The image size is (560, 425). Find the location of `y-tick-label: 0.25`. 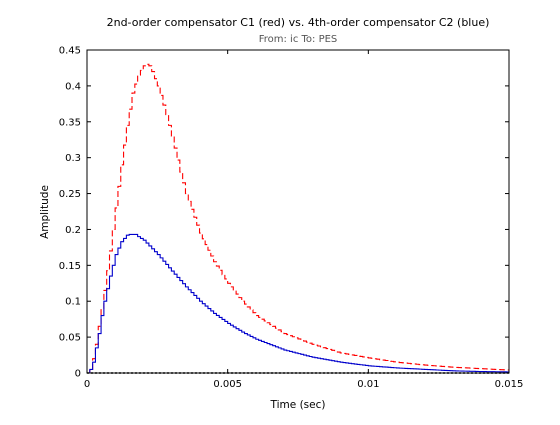

y-tick-label: 0.25 is located at coordinates (70, 194).